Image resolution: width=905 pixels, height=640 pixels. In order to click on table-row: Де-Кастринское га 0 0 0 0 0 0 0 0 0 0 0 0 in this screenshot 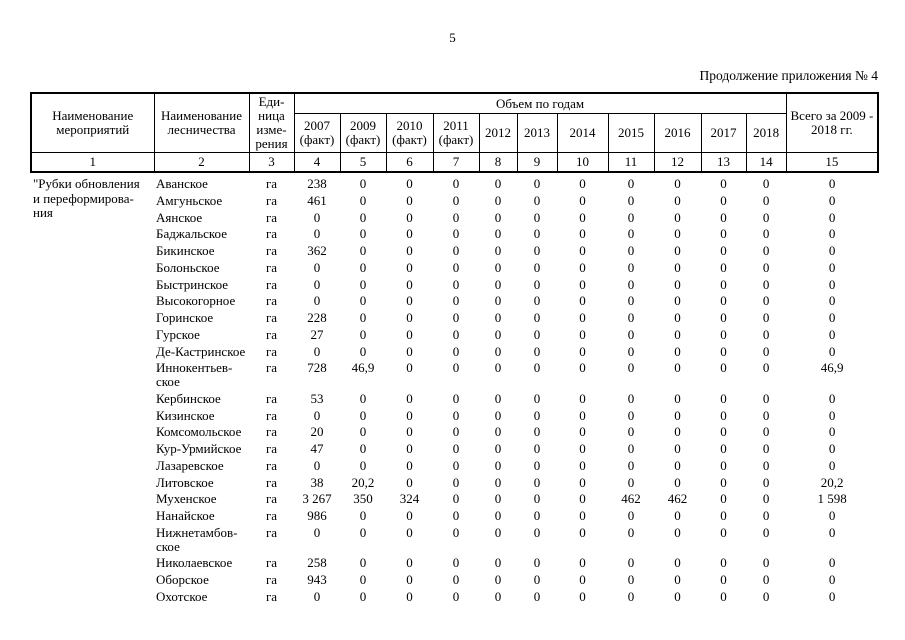, I will do `click(454, 351)`.